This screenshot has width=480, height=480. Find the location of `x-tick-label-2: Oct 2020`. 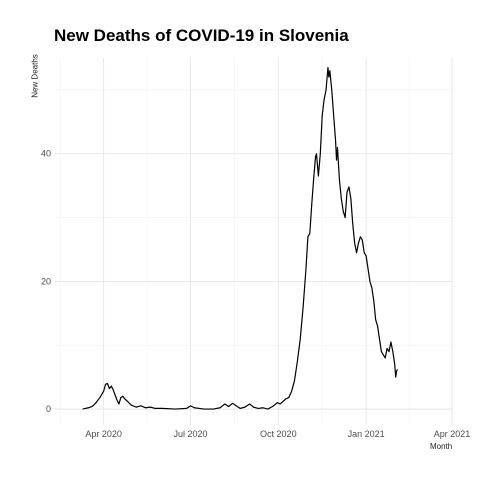

x-tick-label-2: Oct 2020 is located at coordinates (278, 434).